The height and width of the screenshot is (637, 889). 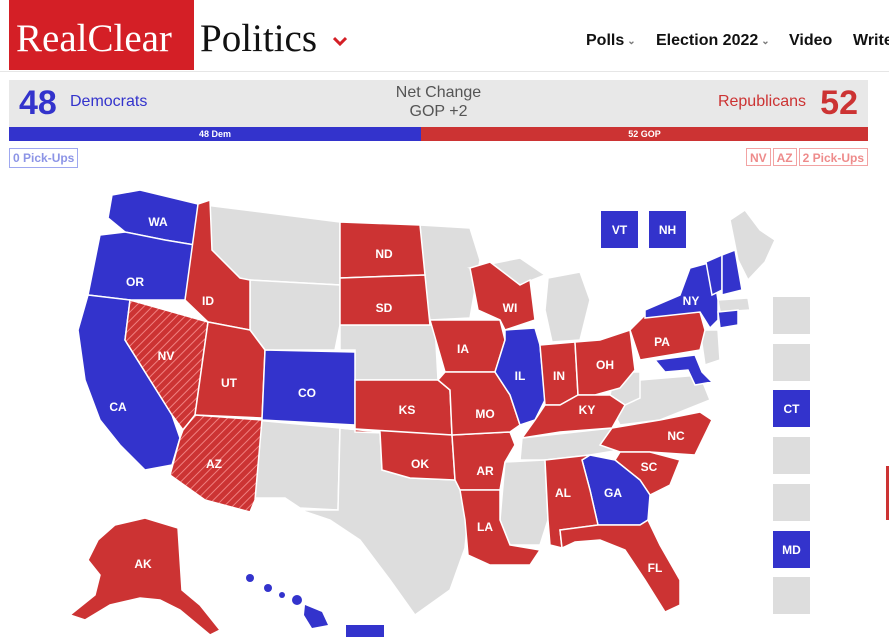 I want to click on label-ok: OK, so click(x=420, y=464).